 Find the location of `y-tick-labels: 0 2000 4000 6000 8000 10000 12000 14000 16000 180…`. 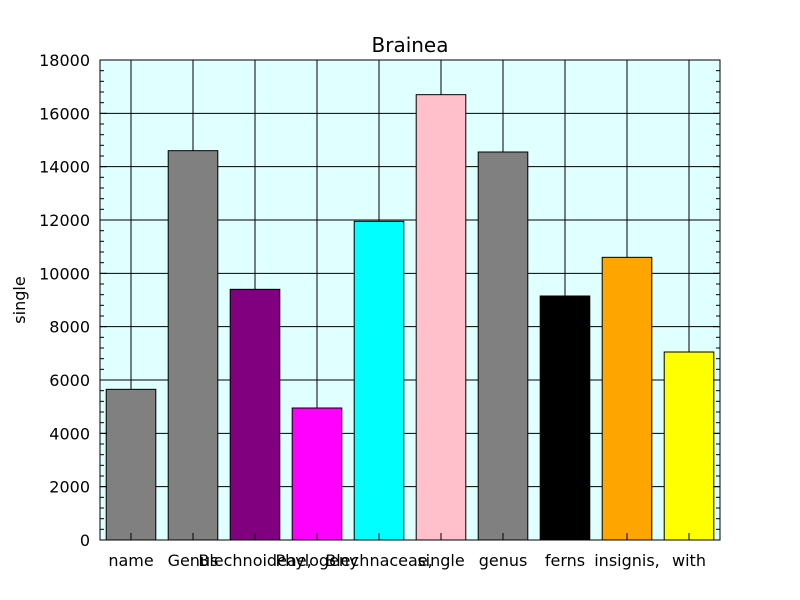

y-tick-labels: 0 2000 4000 6000 8000 10000 12000 14000 16000 180… is located at coordinates (64, 300).